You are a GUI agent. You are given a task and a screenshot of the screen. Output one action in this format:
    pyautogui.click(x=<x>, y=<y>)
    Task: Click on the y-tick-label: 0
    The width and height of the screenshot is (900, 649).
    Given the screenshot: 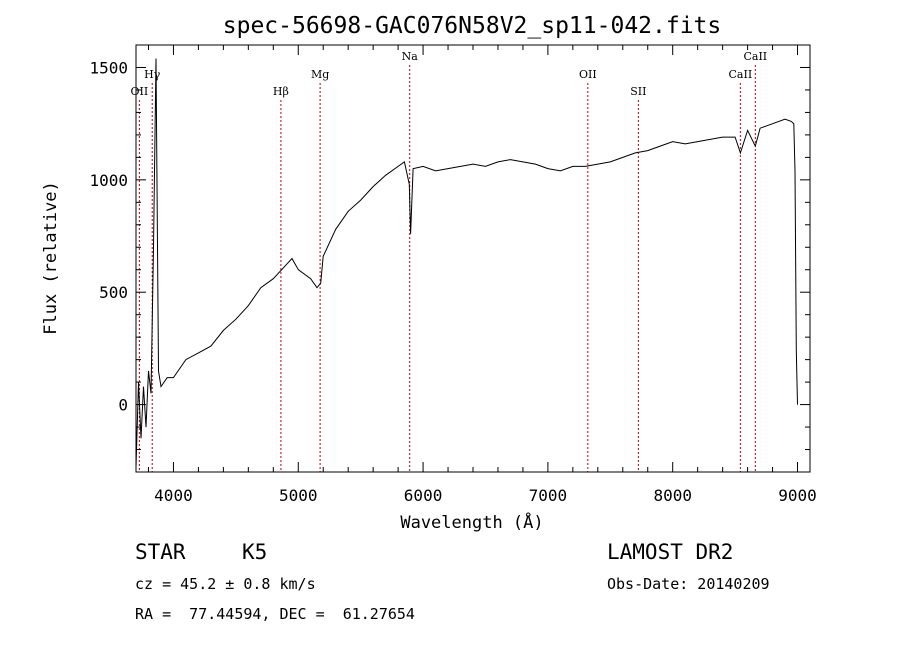 What is the action you would take?
    pyautogui.click(x=123, y=405)
    